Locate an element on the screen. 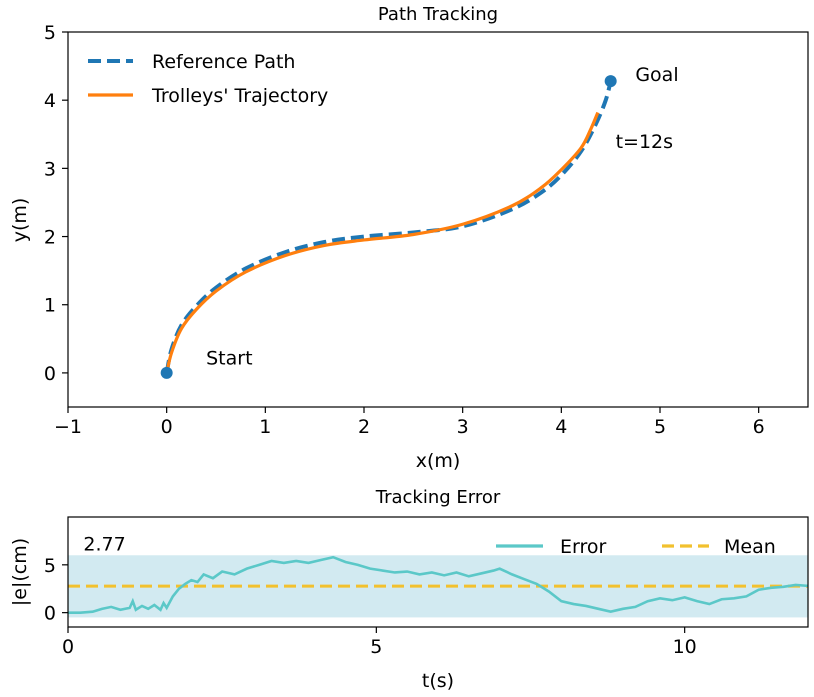 Image resolution: width=814 pixels, height=697 pixels. path-y-ticks: 0 1 2 3 4 5 is located at coordinates (56, 203).